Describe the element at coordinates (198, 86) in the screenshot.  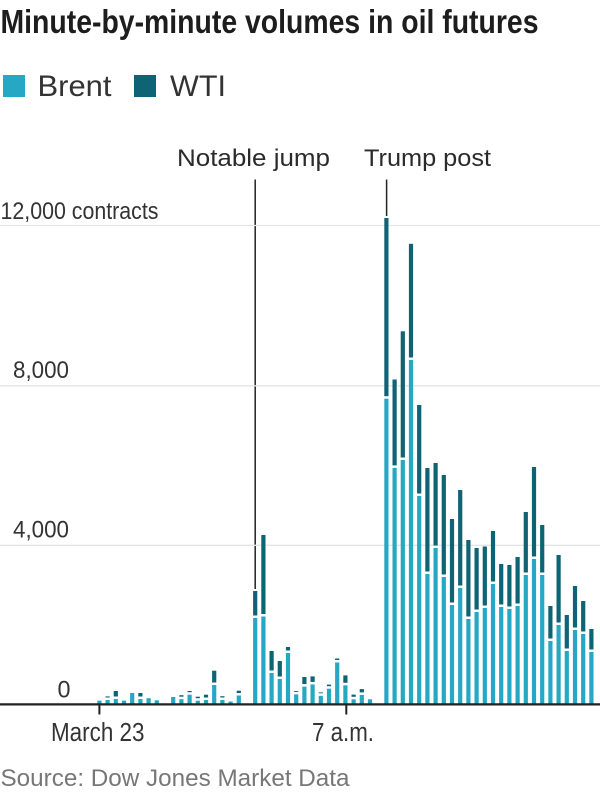
I see `svg-text: WTI` at that location.